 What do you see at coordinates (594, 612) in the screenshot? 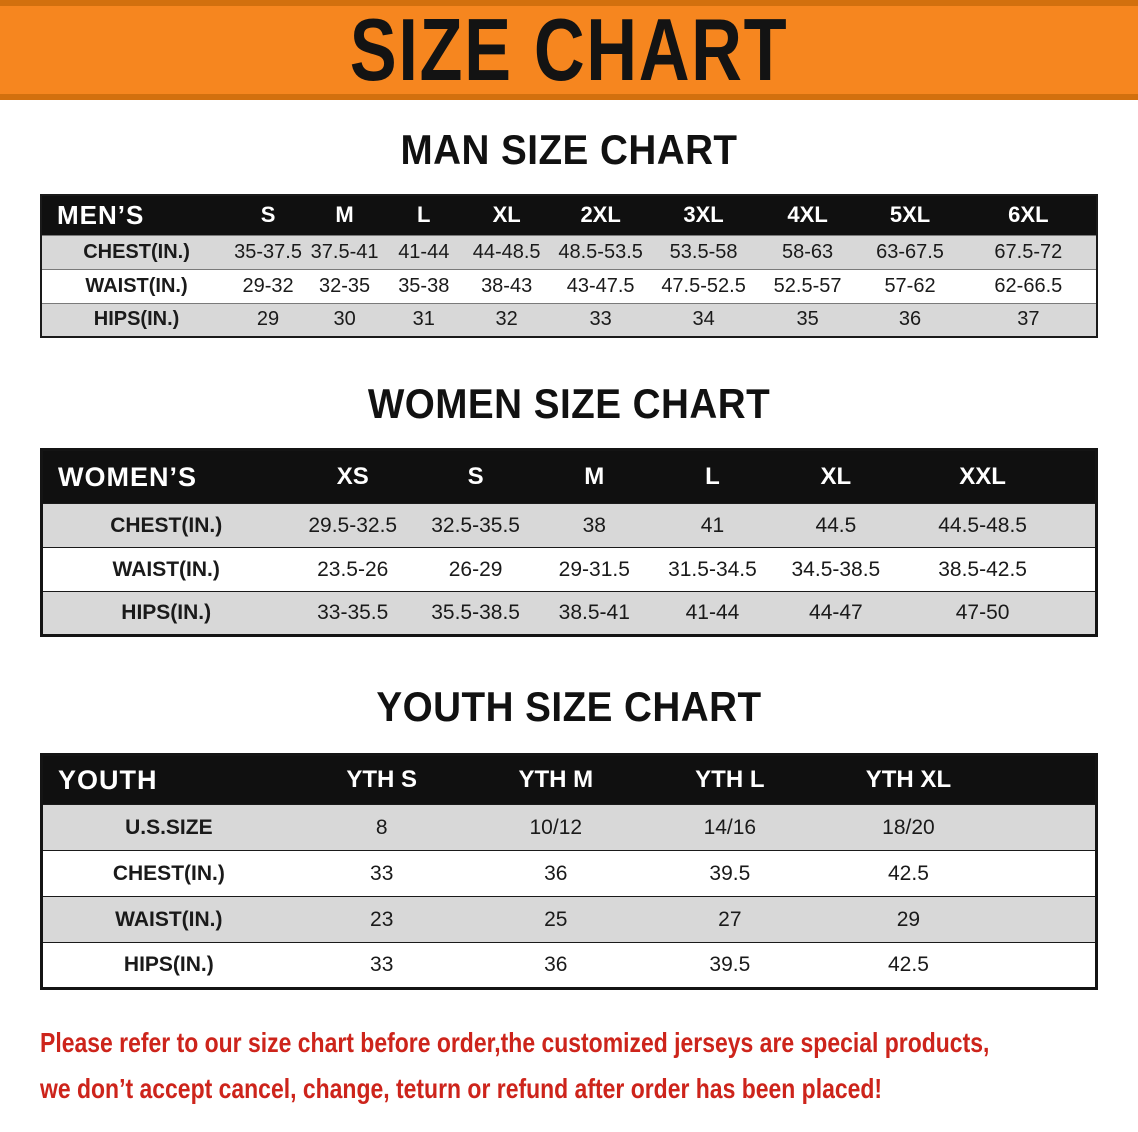
I see `women-value-cell: 38.5-41` at bounding box center [594, 612].